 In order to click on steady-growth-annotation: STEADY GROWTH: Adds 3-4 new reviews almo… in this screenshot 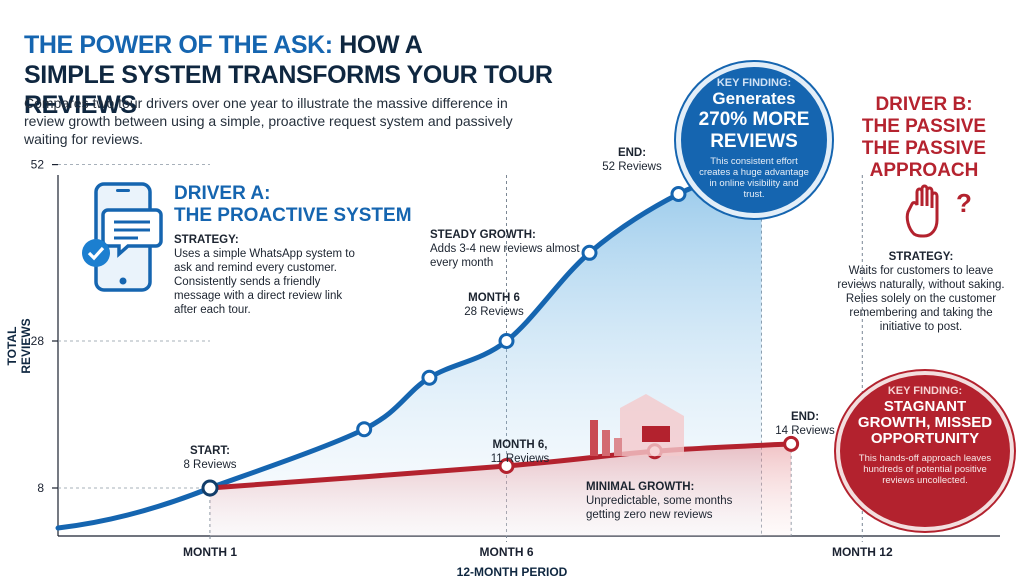, I will do `click(510, 249)`.